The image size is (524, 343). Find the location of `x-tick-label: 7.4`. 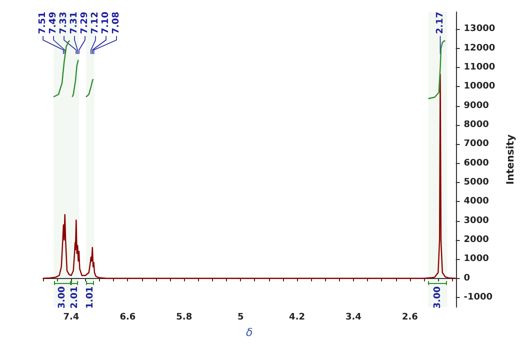

x-tick-label: 7.4 is located at coordinates (71, 317).